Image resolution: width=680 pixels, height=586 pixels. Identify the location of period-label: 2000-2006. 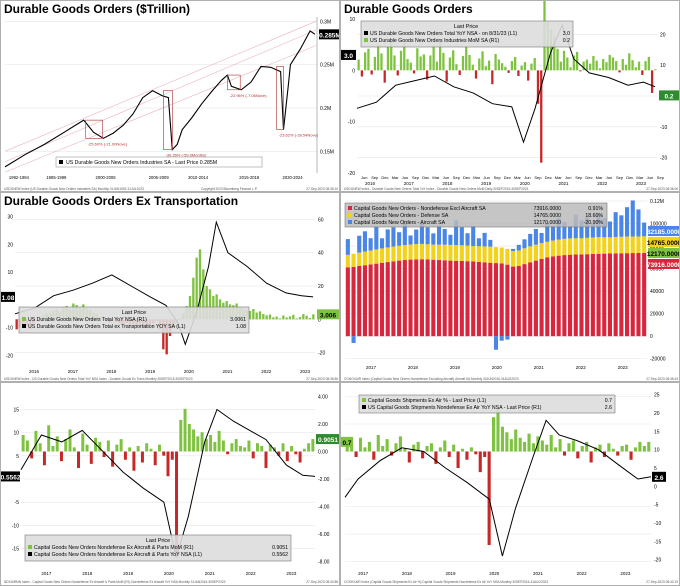
(106, 177).